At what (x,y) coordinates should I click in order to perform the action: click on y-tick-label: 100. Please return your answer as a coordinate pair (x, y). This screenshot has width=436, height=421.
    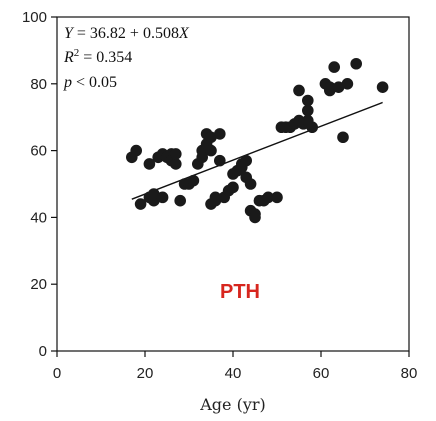
    Looking at the image, I should click on (34, 17).